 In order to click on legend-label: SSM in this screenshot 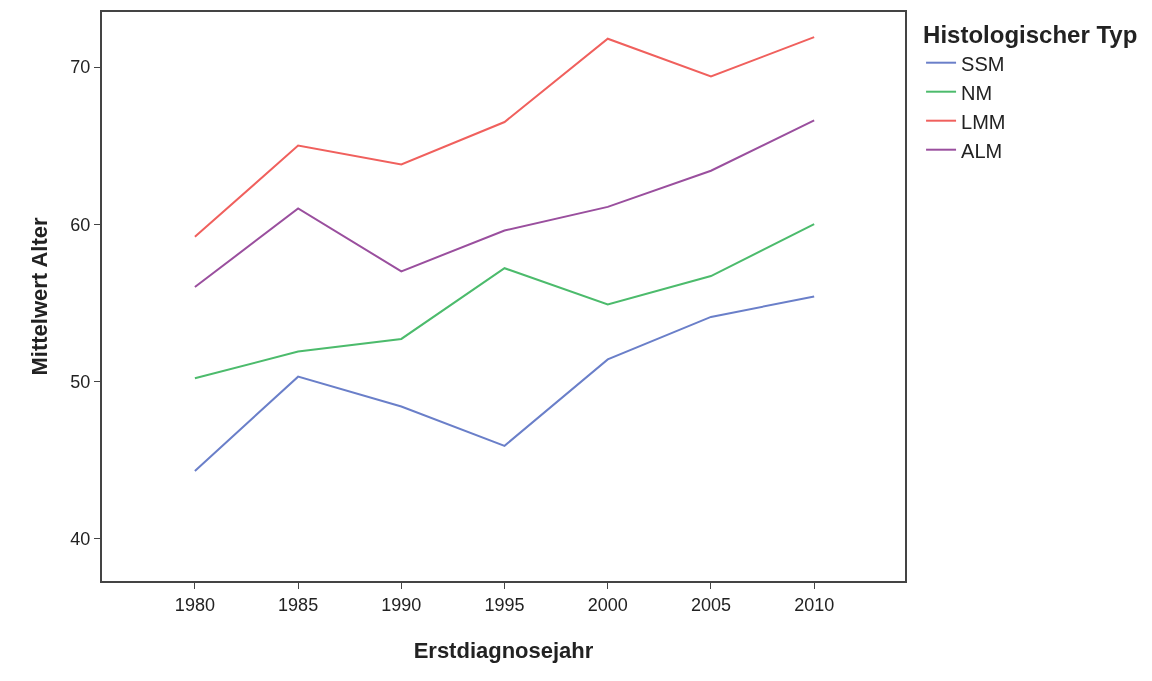, I will do `click(983, 63)`.